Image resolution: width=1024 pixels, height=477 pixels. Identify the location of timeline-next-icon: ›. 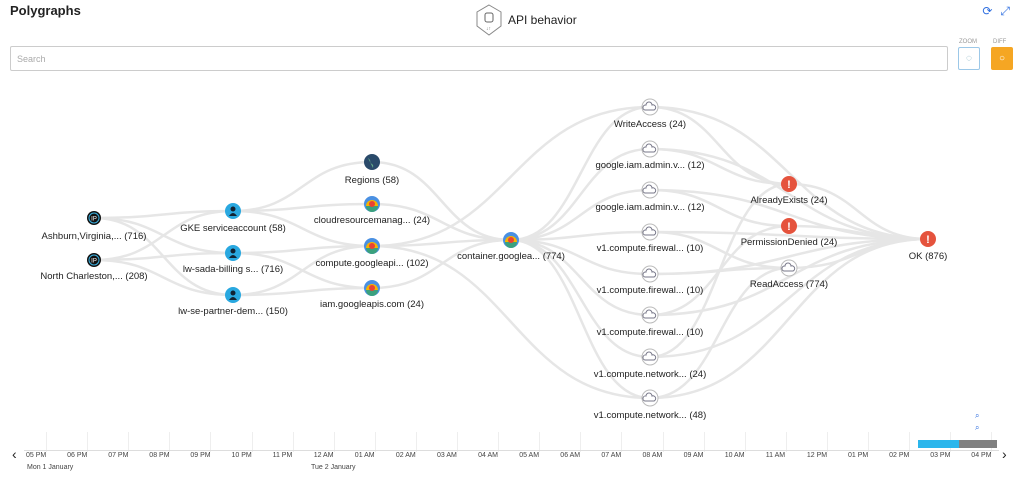
(1004, 454).